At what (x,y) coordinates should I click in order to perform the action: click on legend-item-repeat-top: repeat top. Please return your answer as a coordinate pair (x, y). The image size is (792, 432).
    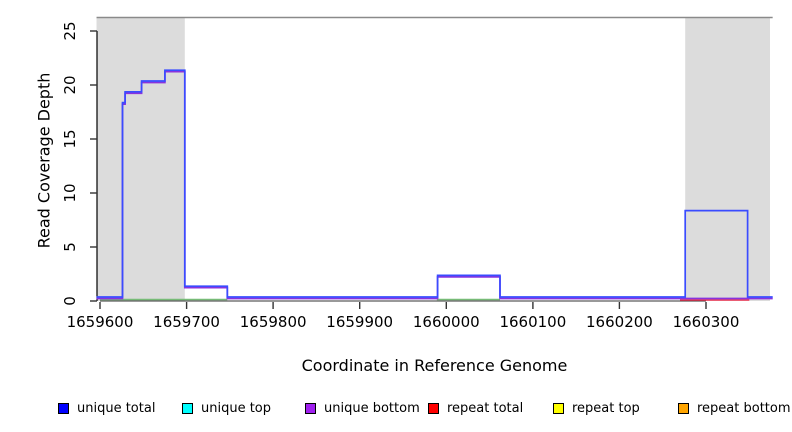
    Looking at the image, I should click on (596, 408).